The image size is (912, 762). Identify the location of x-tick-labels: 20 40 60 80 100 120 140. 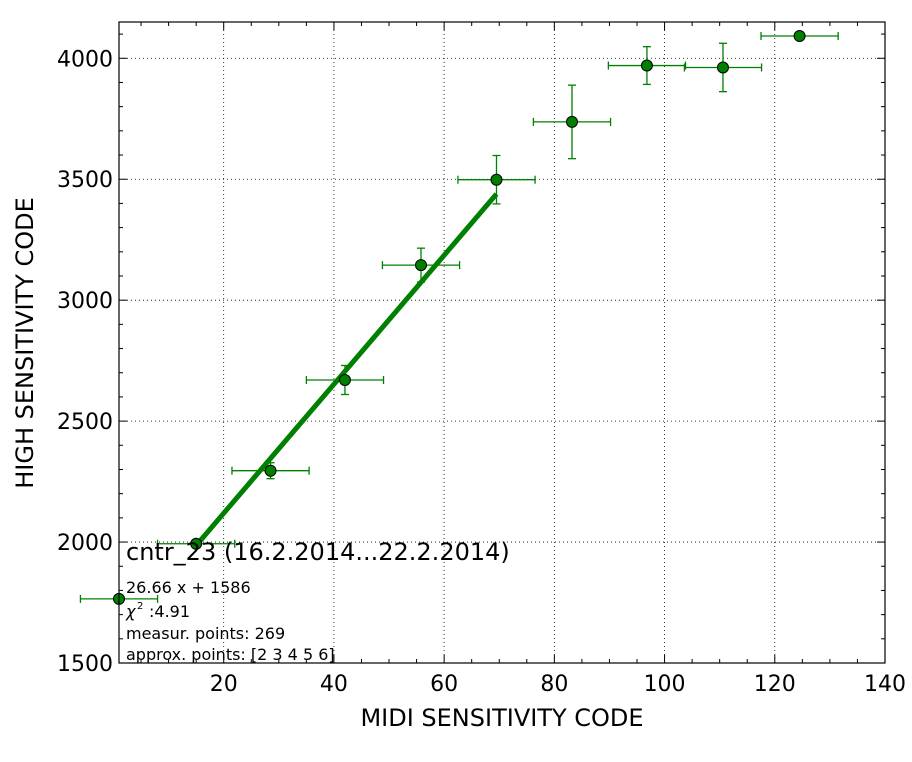
(558, 684).